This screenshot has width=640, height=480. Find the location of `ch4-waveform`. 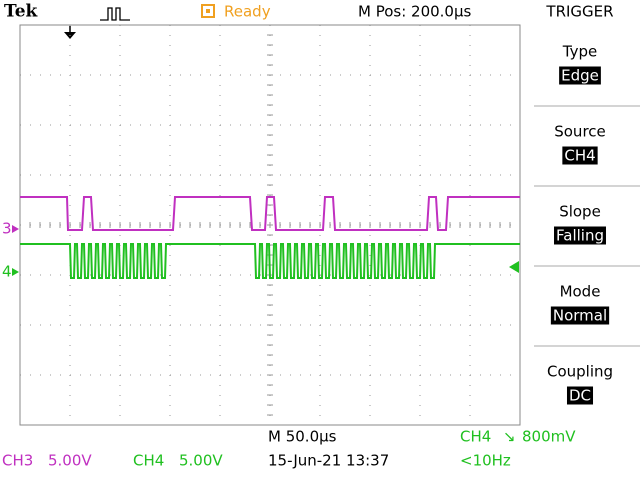

ch4-waveform is located at coordinates (270, 261).